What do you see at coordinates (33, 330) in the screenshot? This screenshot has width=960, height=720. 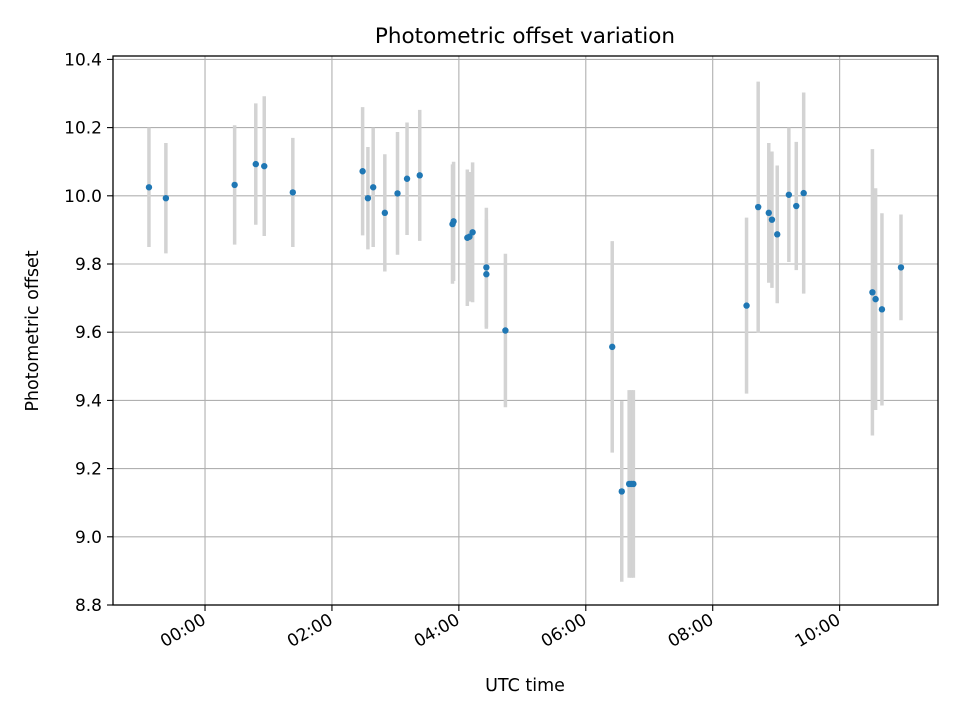 I see `y-axis-label: Photometric offset` at bounding box center [33, 330].